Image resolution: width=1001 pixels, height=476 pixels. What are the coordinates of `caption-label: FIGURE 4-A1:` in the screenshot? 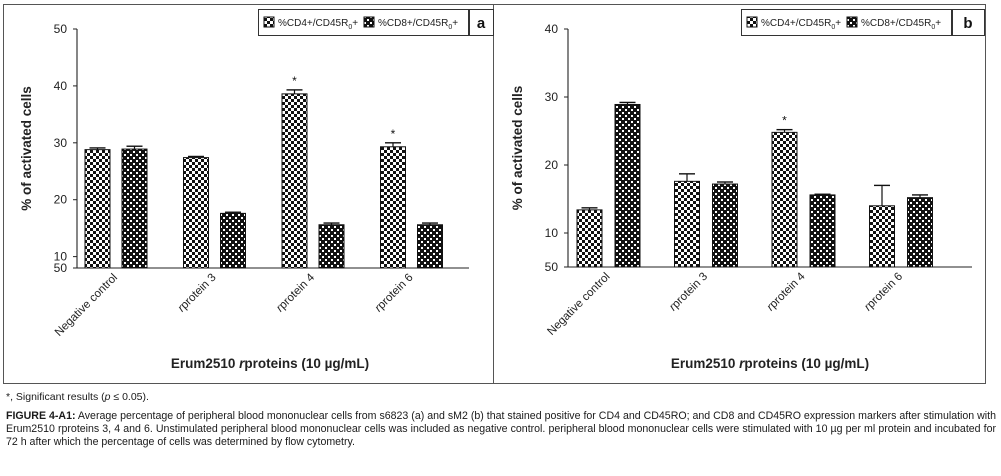 It's located at (41, 416).